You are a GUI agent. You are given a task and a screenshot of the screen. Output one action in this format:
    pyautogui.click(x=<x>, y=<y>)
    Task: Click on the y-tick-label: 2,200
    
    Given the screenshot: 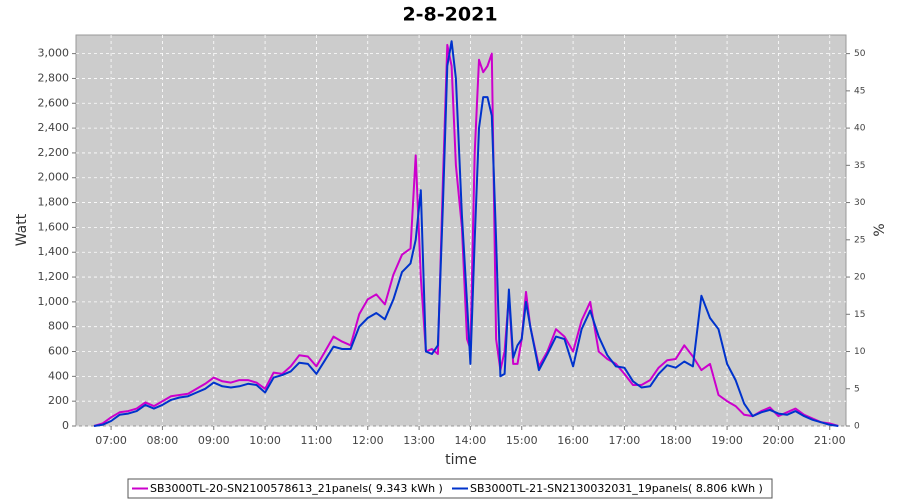 What is the action you would take?
    pyautogui.click(x=54, y=152)
    